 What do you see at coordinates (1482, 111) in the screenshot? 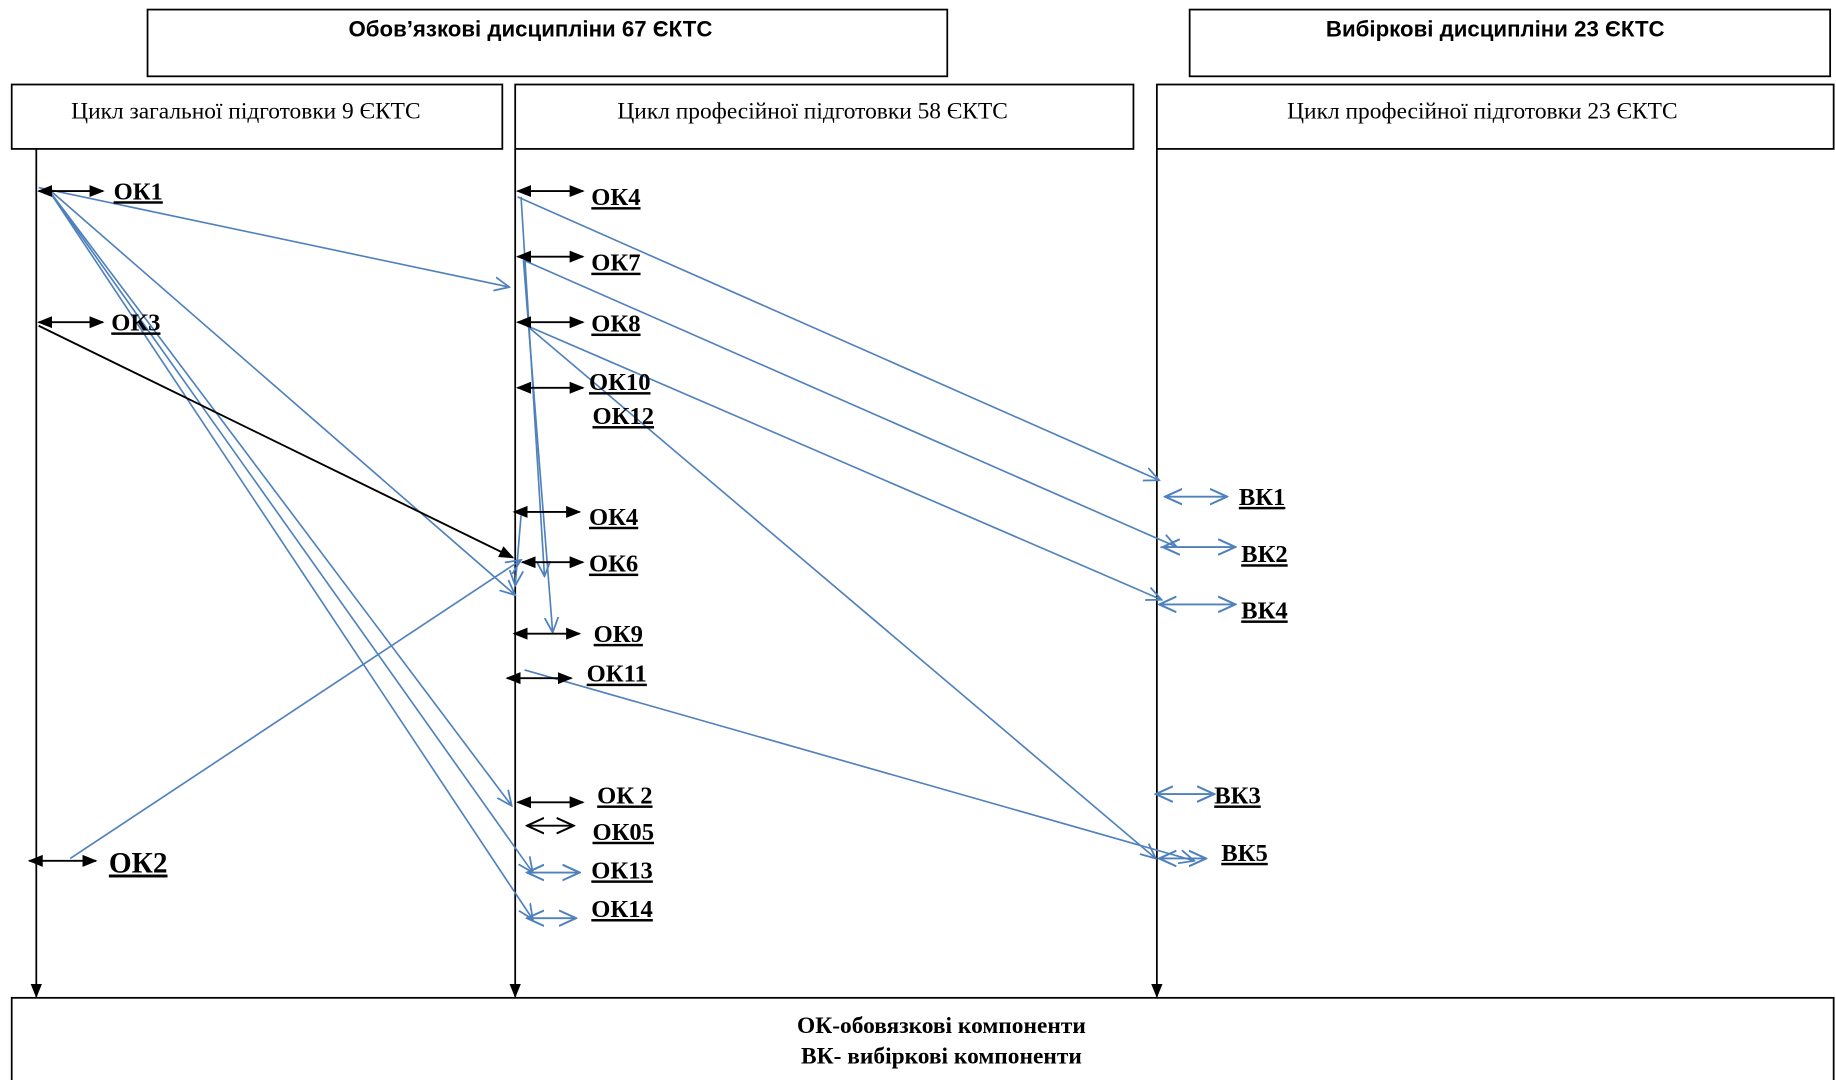
I see `cycle-label: Цикл професійної підготовки 23 ЄКТС` at bounding box center [1482, 111].